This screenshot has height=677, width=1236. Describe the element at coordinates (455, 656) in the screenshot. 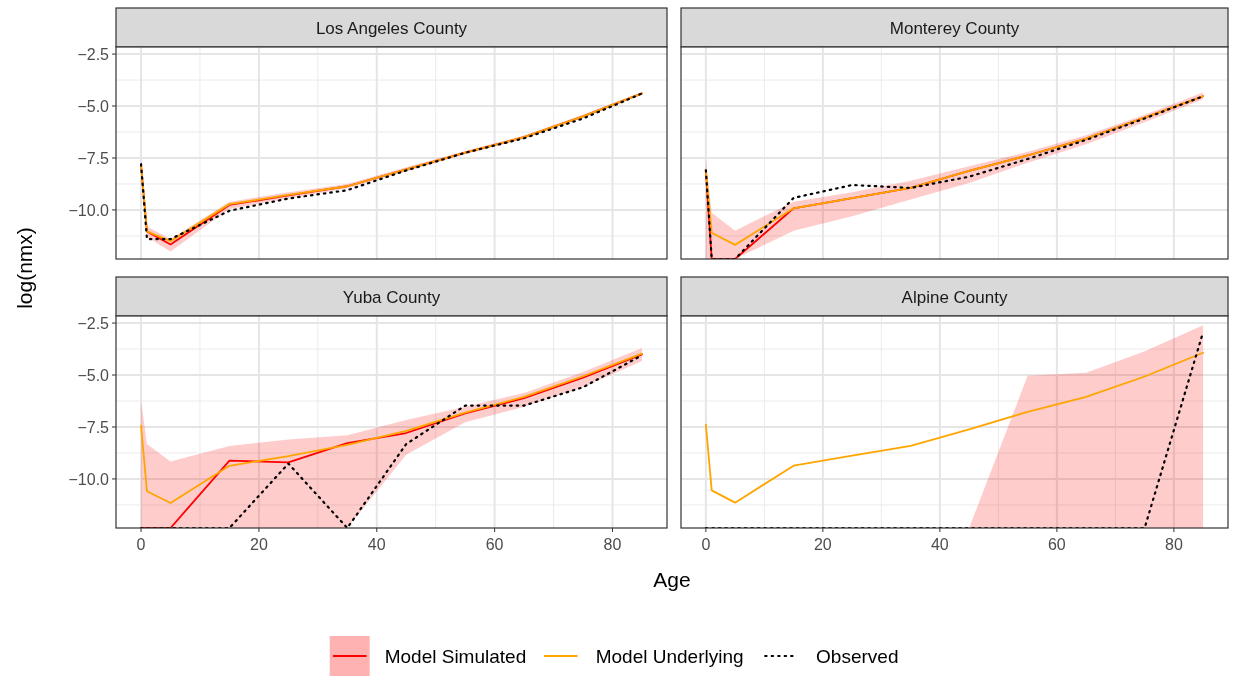

I see `legend-label: Model Simulated` at that location.